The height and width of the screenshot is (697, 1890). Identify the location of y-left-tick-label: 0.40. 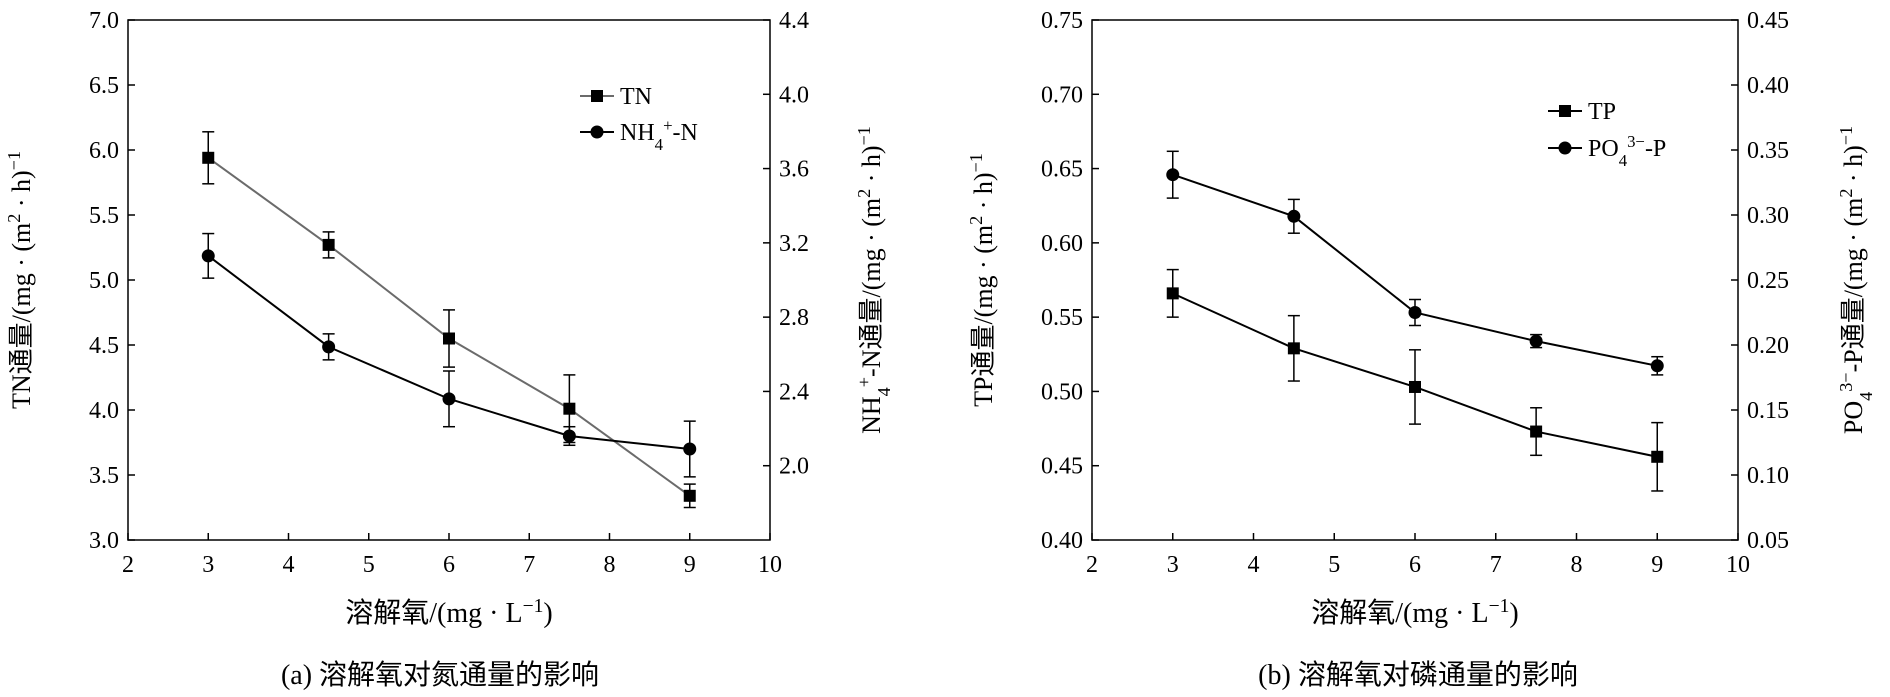
(1062, 541).